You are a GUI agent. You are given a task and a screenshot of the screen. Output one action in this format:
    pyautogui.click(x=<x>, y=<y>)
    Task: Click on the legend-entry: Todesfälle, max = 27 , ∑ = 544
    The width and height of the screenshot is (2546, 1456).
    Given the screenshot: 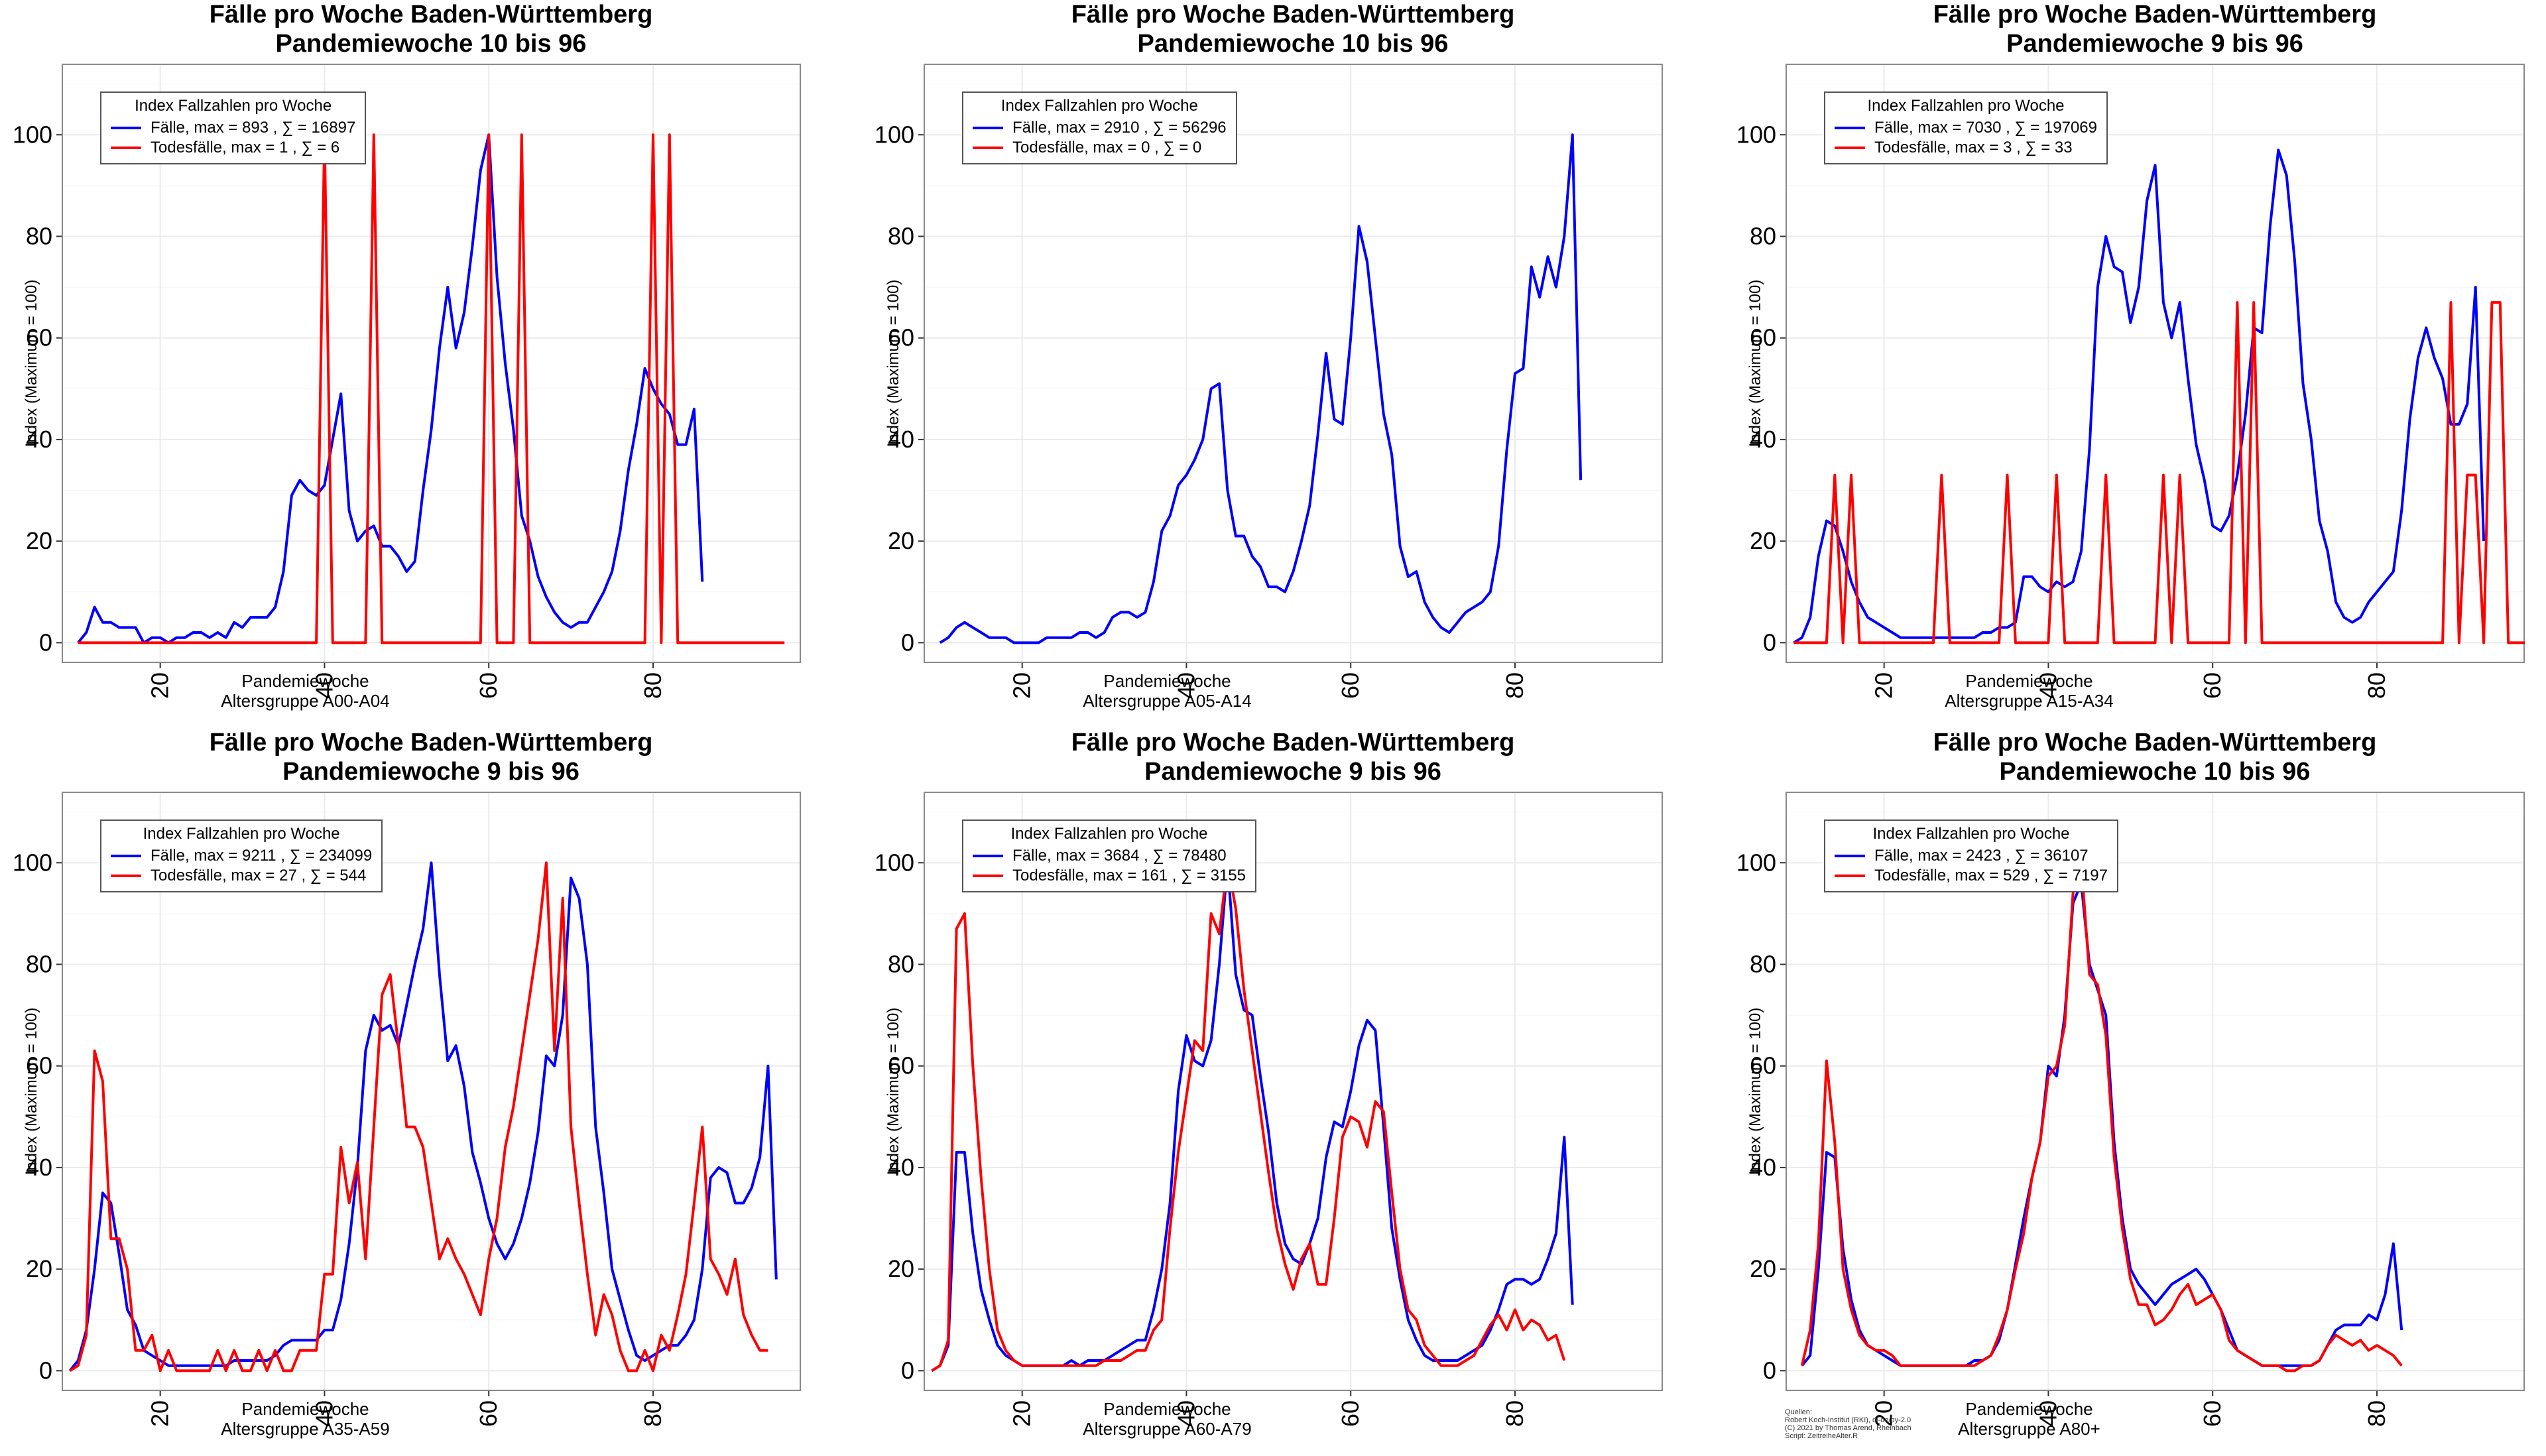 What is the action you would take?
    pyautogui.click(x=241, y=876)
    